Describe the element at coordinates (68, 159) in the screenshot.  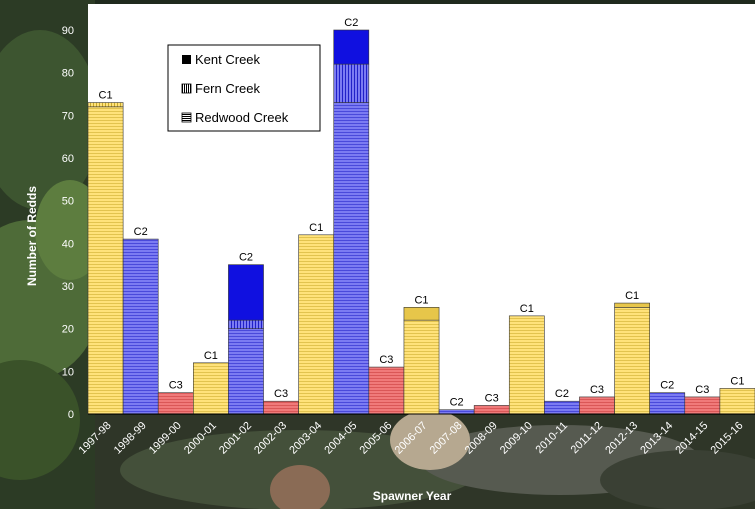
I see `y-tick-label-60: 60` at that location.